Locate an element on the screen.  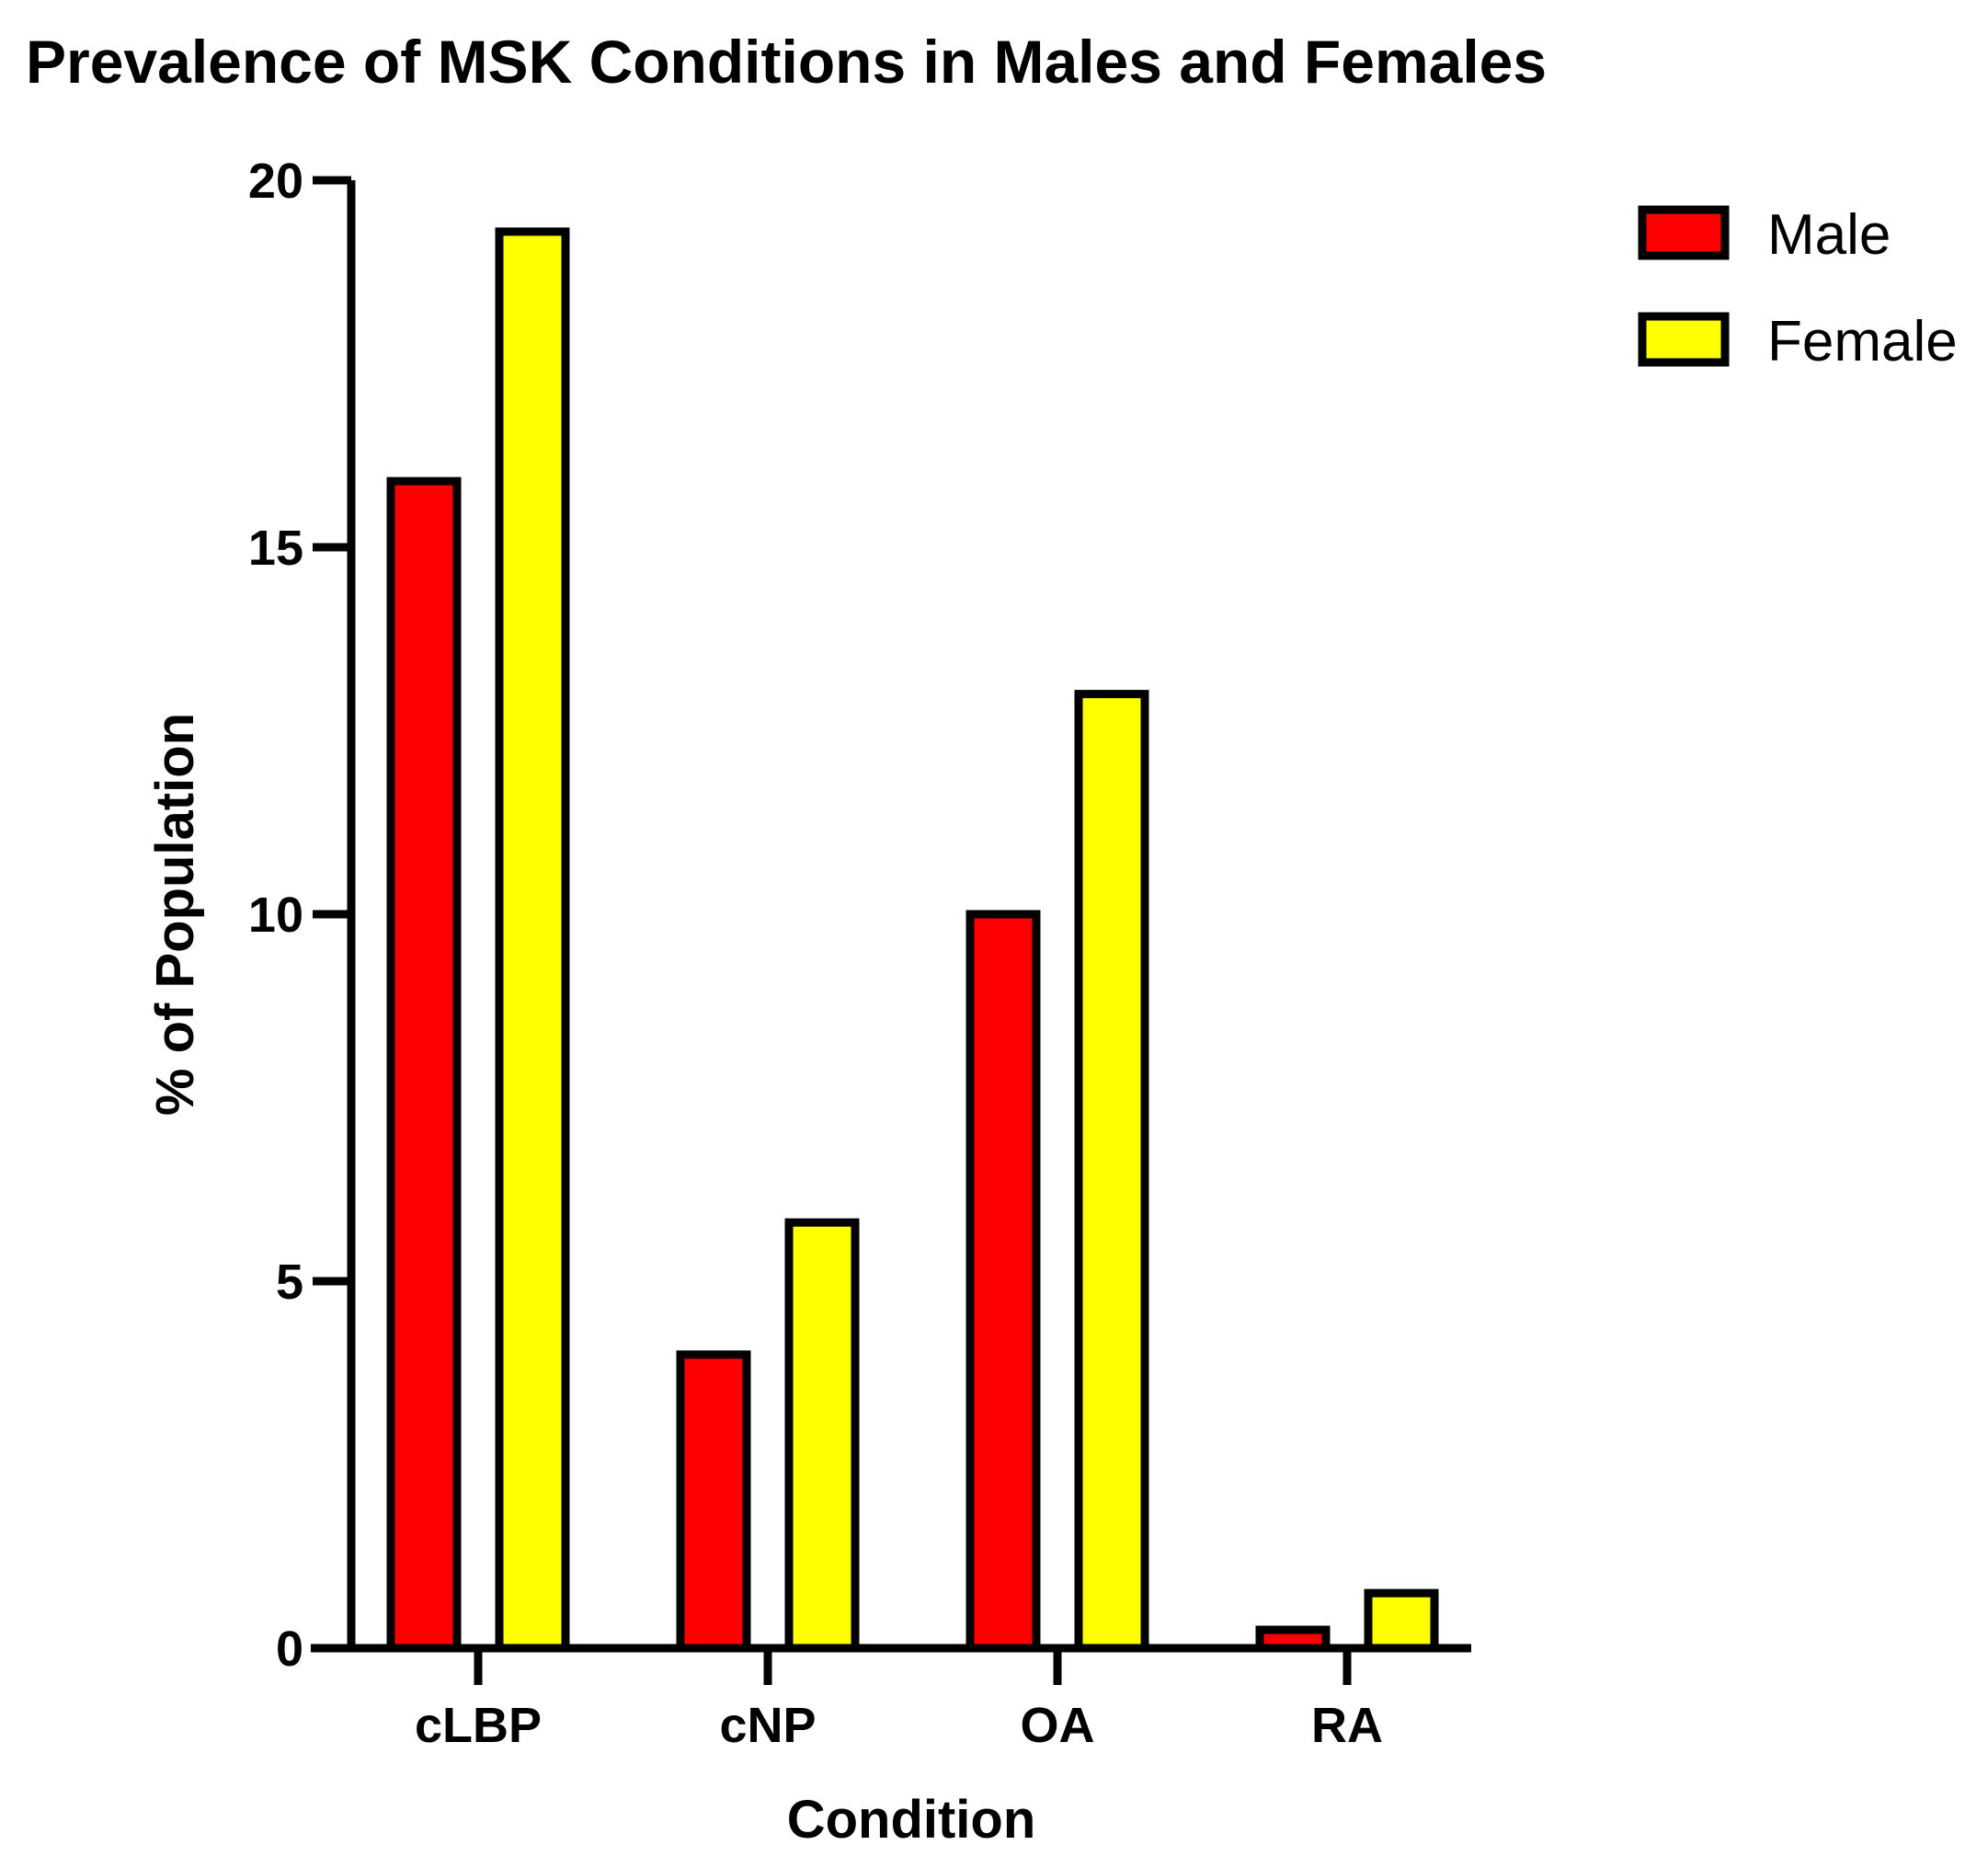
bar-female-oa is located at coordinates (1111, 1171).